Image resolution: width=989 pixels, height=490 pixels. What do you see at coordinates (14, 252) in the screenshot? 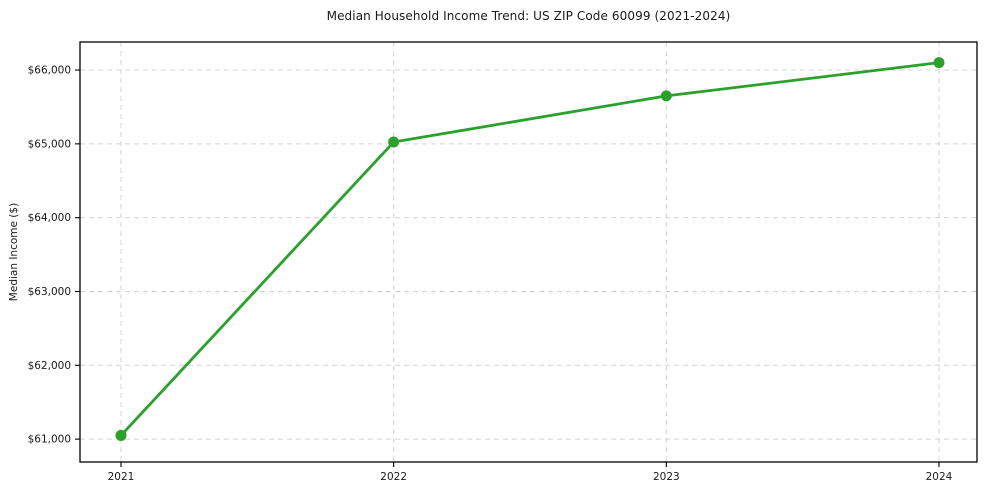
I see `y-axis-label: Median Income ($)` at bounding box center [14, 252].